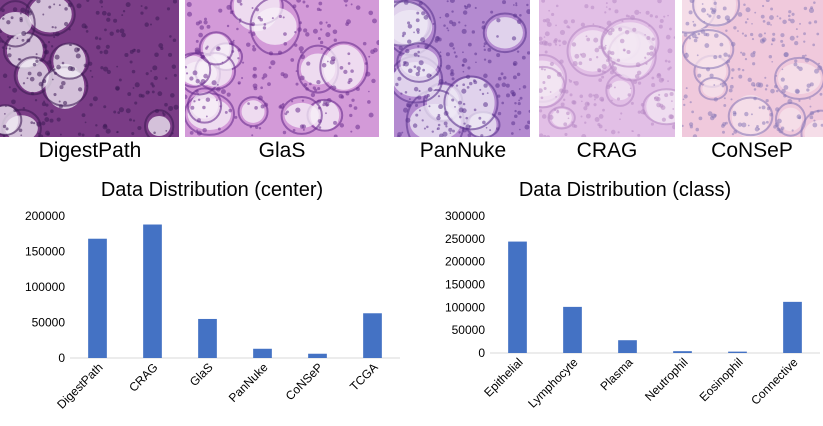 This screenshot has height=426, width=823. What do you see at coordinates (553, 383) in the screenshot?
I see `class-category-label: Lymphocyte` at bounding box center [553, 383].